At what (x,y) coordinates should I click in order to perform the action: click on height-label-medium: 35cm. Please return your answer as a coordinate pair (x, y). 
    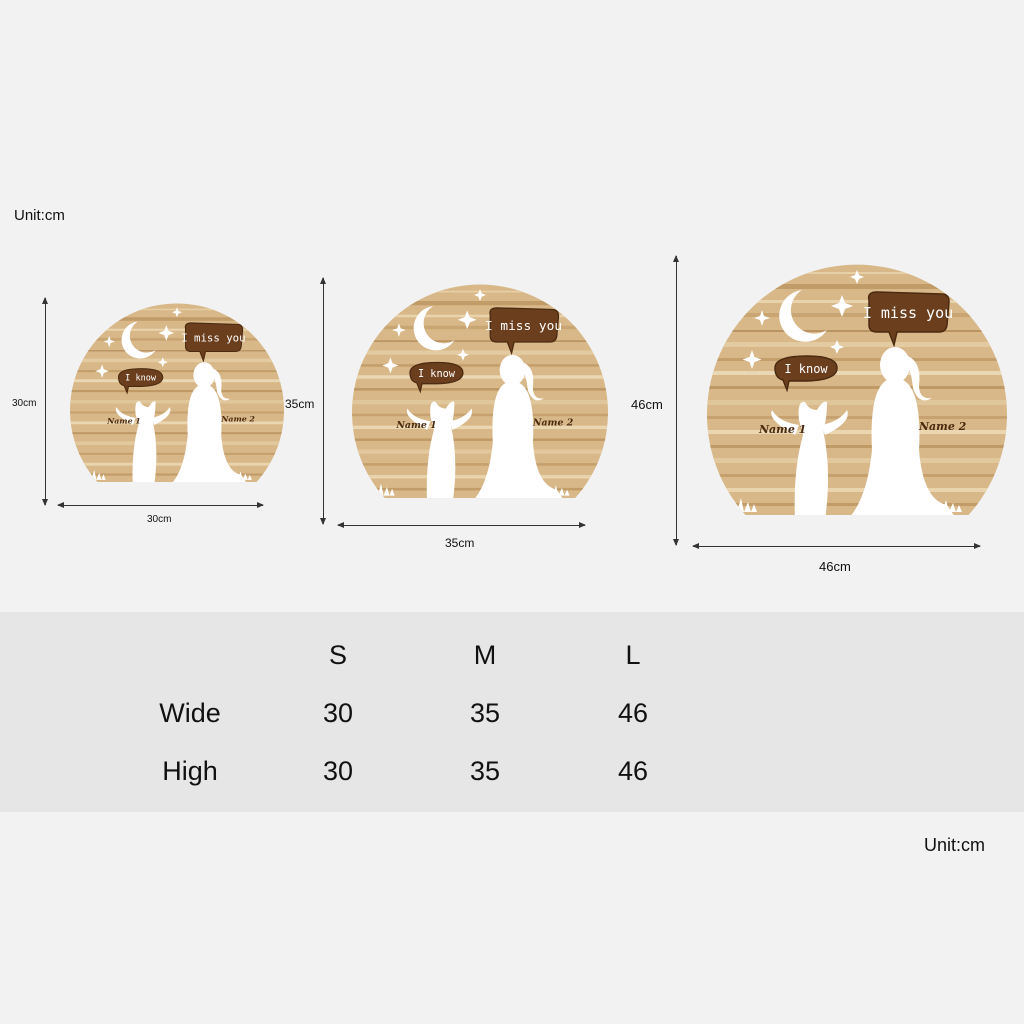
    Looking at the image, I should click on (300, 404).